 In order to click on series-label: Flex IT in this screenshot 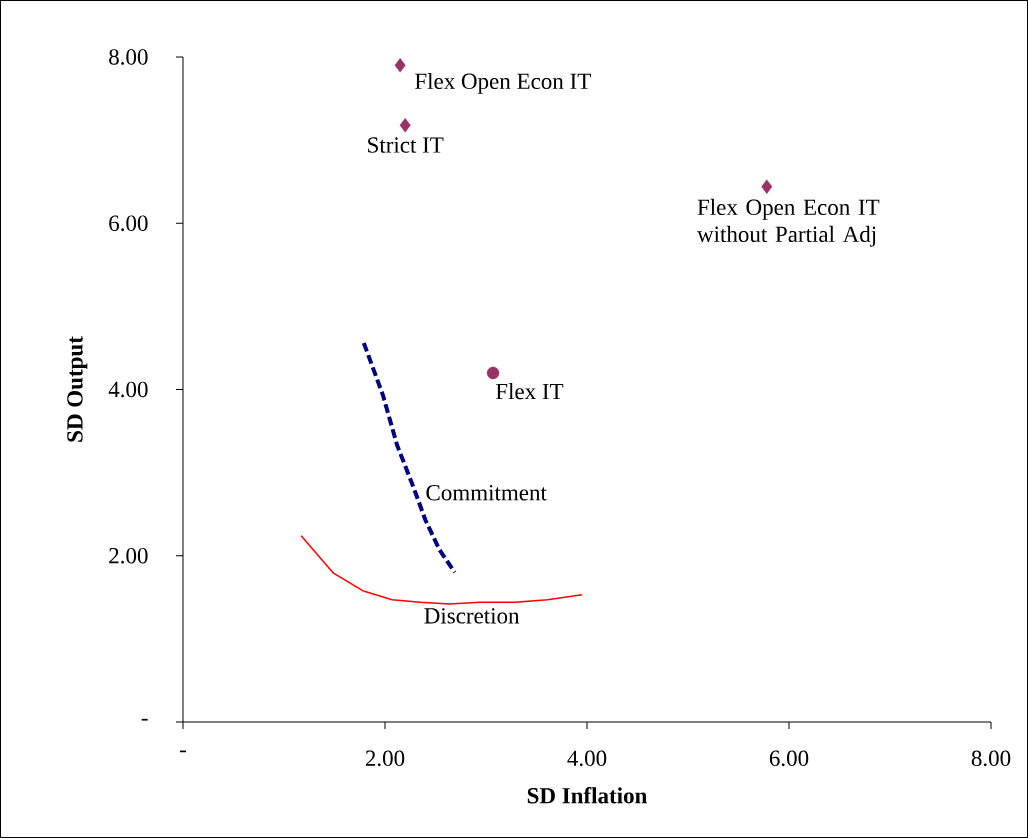, I will do `click(529, 391)`.